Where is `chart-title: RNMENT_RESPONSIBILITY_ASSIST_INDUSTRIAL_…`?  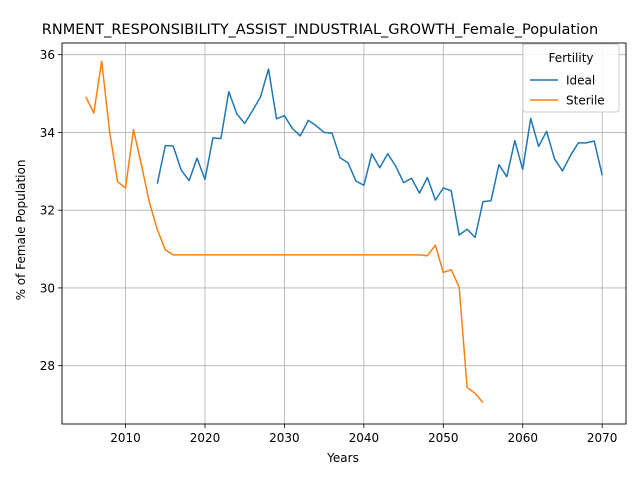 chart-title: RNMENT_RESPONSIBILITY_ASSIST_INDUSTRIAL_… is located at coordinates (320, 30).